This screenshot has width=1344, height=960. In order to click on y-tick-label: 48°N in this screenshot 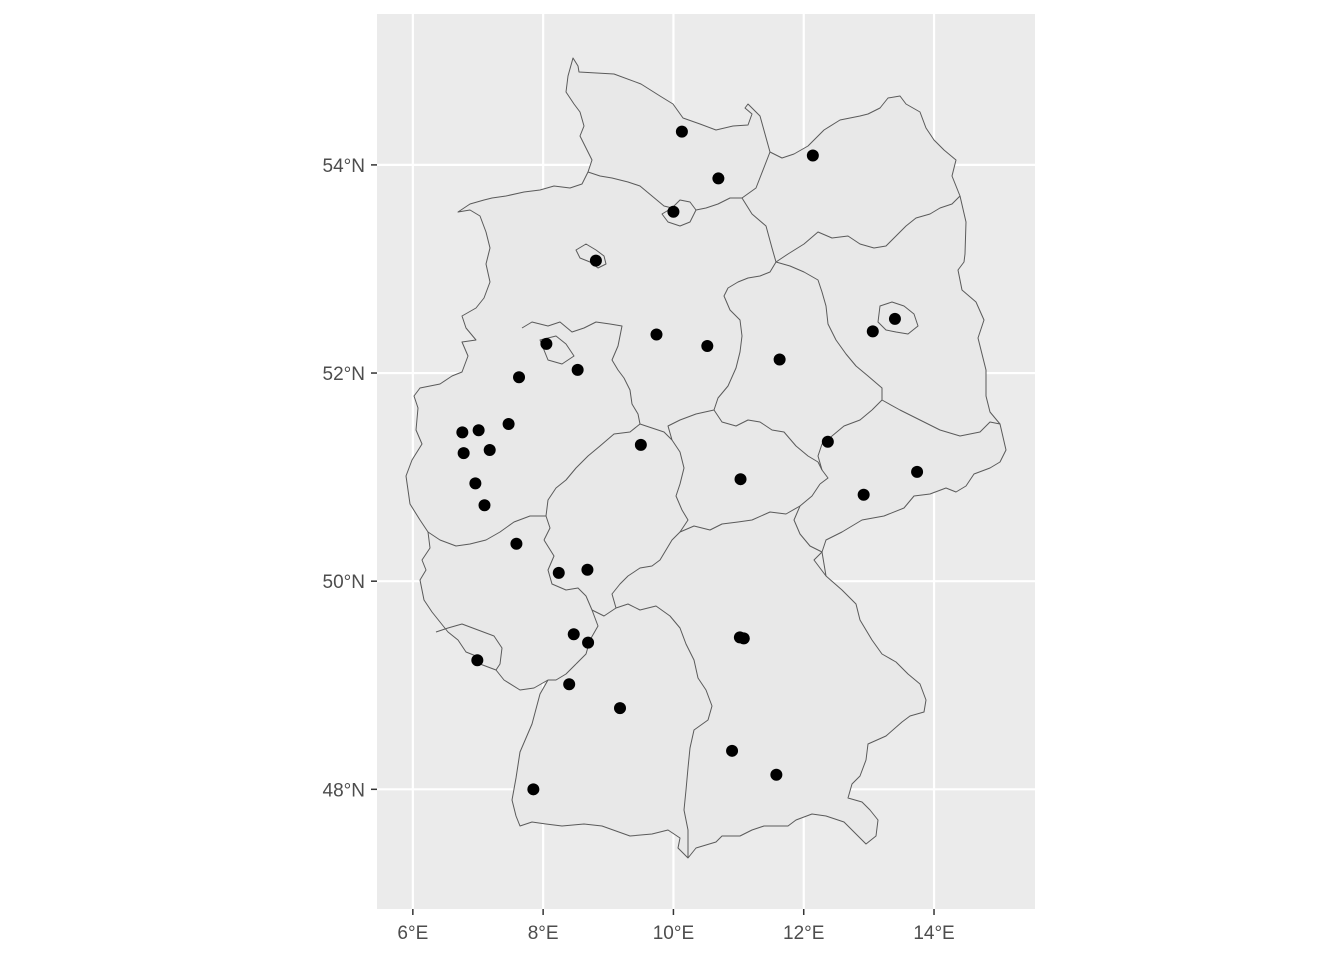, I will do `click(344, 790)`.